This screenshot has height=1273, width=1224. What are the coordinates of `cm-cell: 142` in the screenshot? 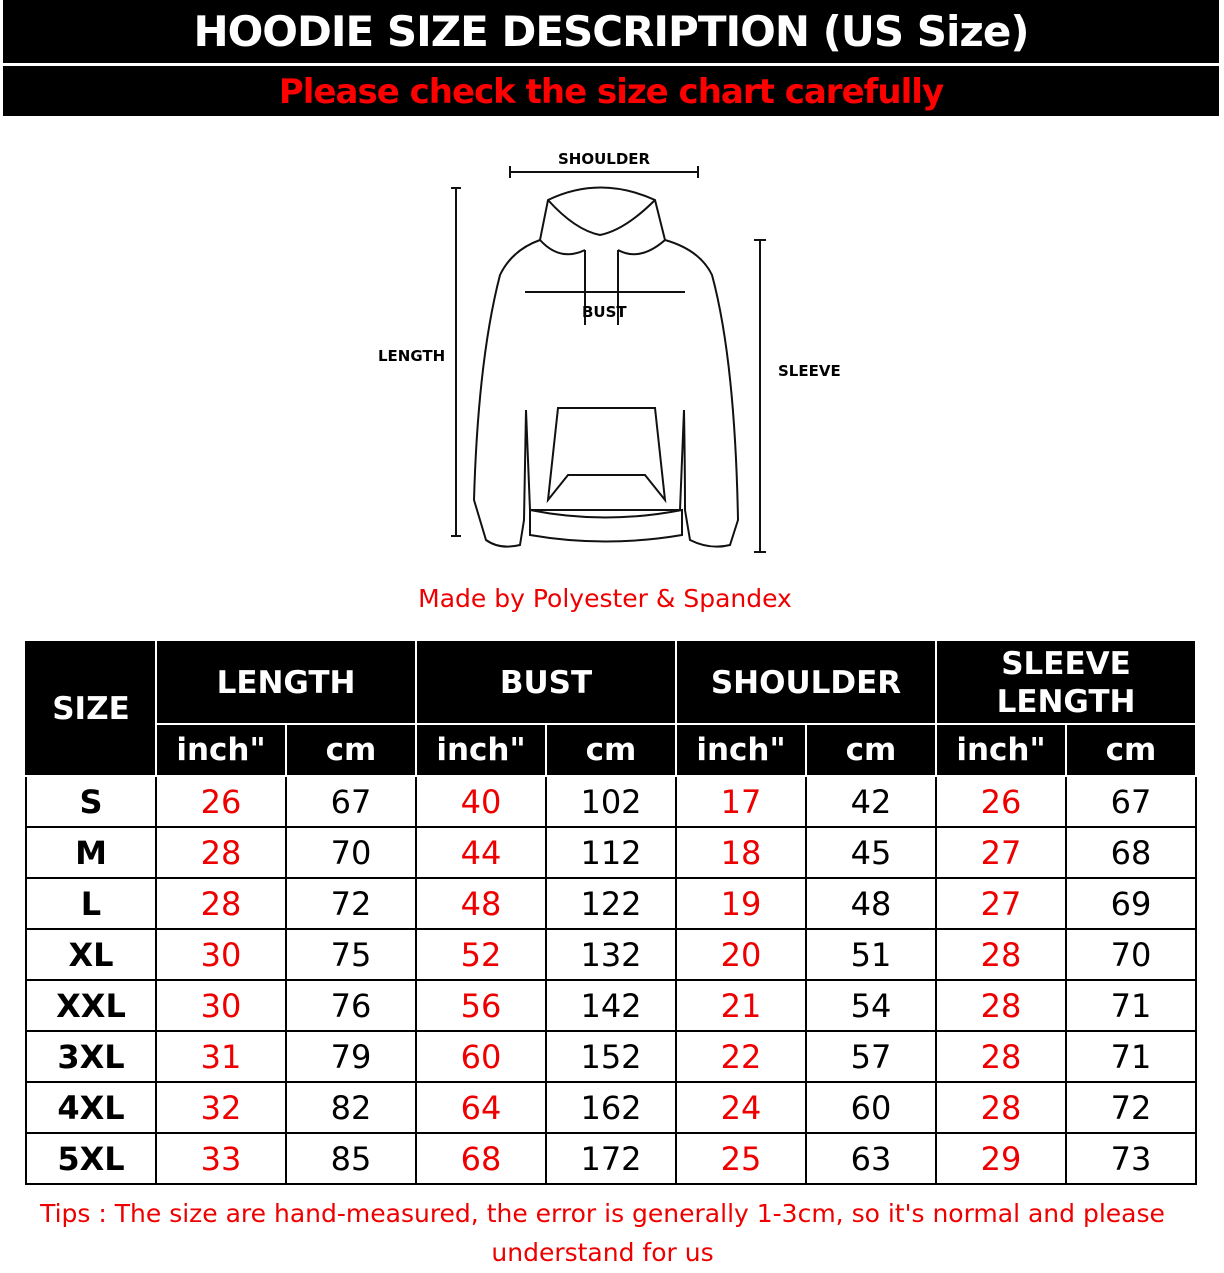 It's located at (611, 1005).